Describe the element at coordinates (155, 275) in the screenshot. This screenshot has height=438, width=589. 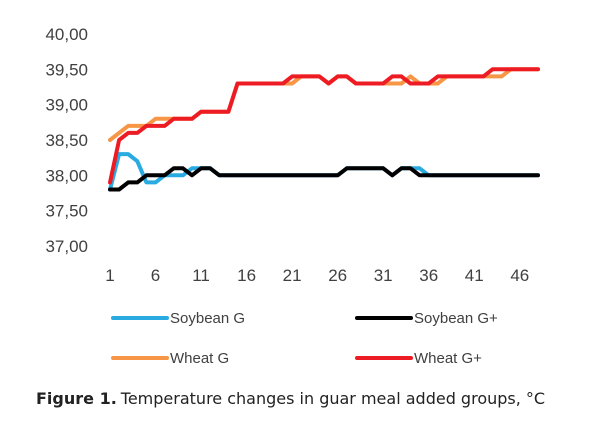
I see `x-tick-label: 6` at that location.